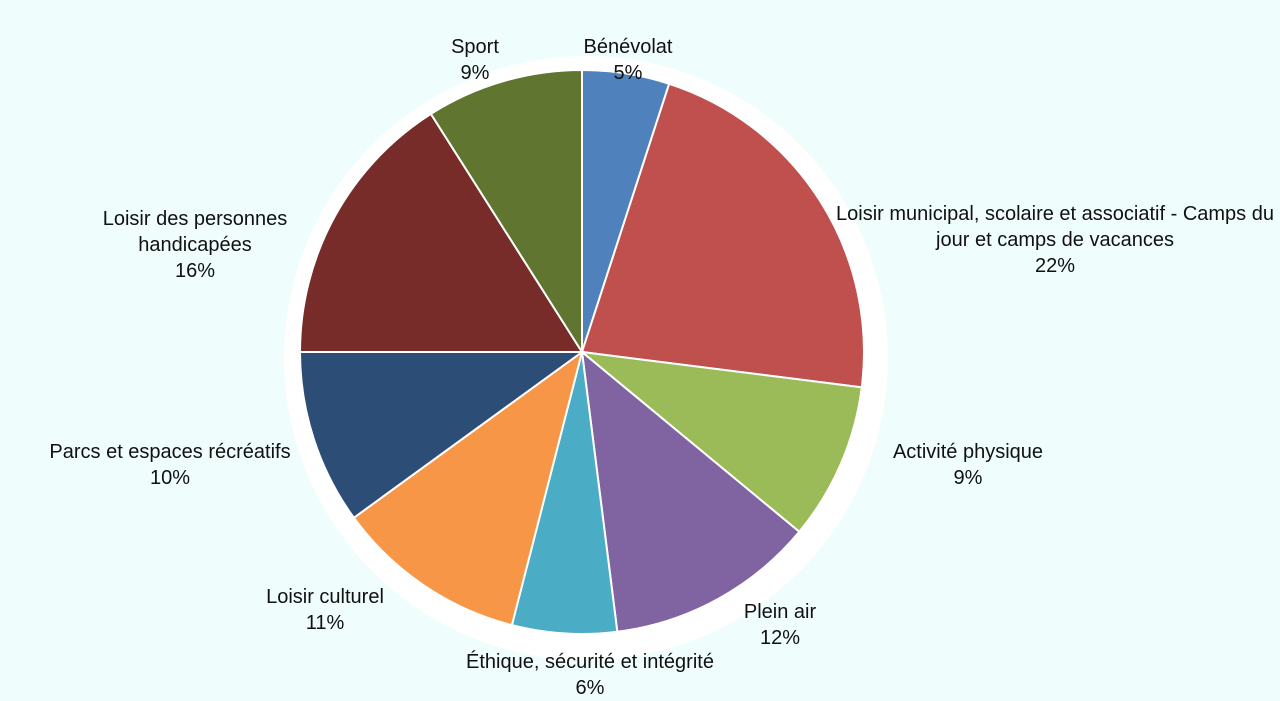  Describe the element at coordinates (590, 662) in the screenshot. I see `slice-name: Éthique, sécurité et intégrité` at that location.